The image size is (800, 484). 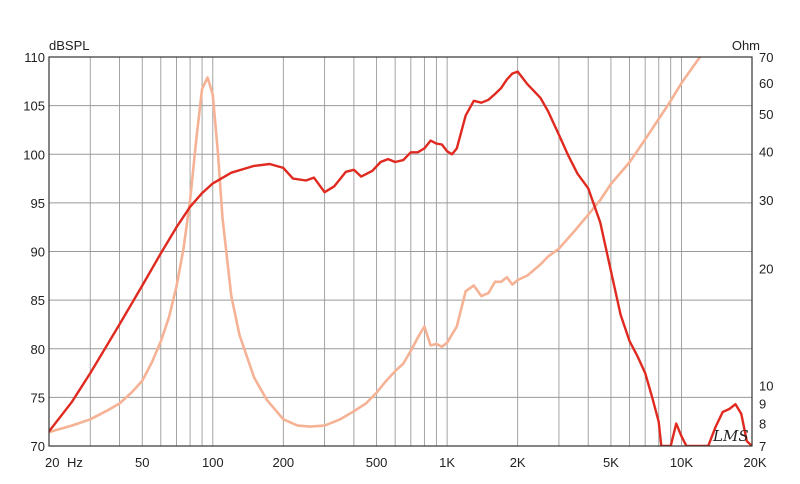 I want to click on x-tick-label: 20K, so click(x=754, y=462).